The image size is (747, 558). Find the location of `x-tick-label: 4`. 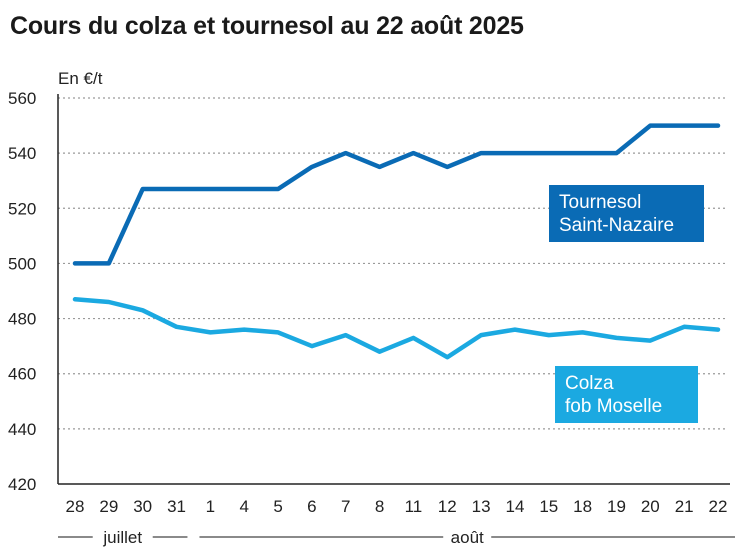

x-tick-label: 4 is located at coordinates (243, 506).